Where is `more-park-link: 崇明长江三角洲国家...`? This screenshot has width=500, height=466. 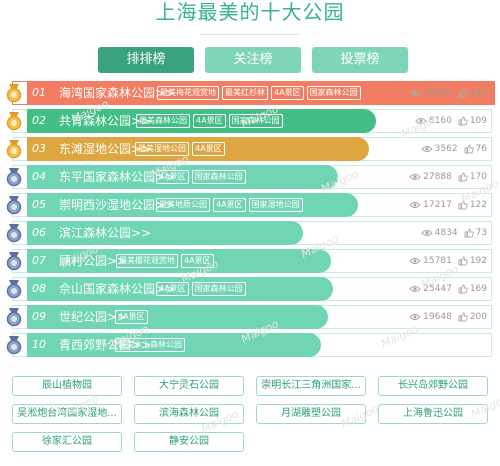 more-park-link: 崇明长江三角洲国家... is located at coordinates (311, 386).